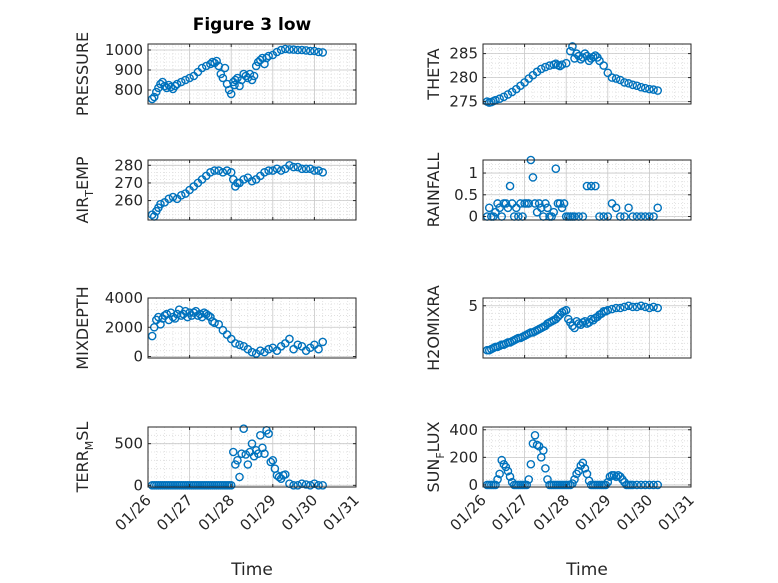 The width and height of the screenshot is (778, 583). I want to click on y-tick-label: 4000, so click(124, 298).